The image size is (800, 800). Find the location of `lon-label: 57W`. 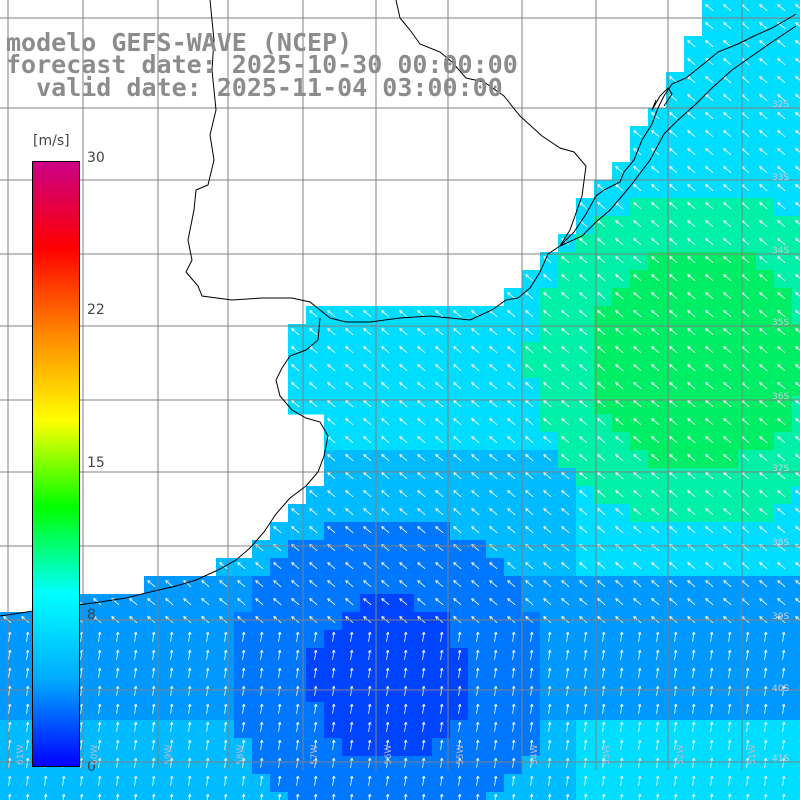

lon-label: 57W is located at coordinates (315, 754).